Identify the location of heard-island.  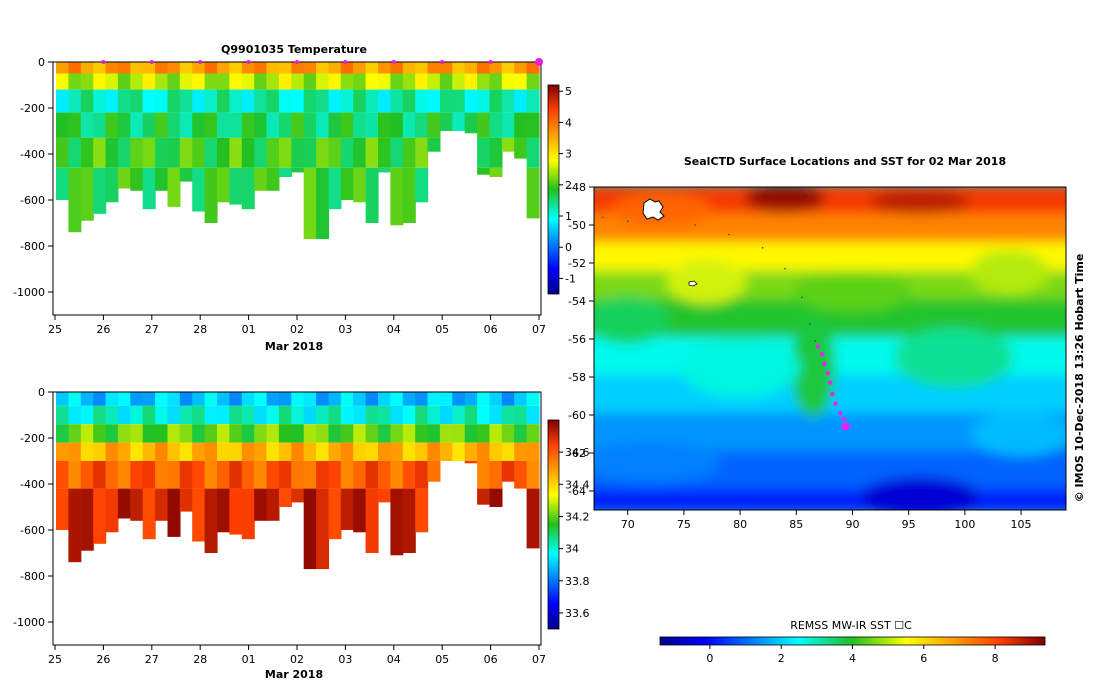
(693, 283).